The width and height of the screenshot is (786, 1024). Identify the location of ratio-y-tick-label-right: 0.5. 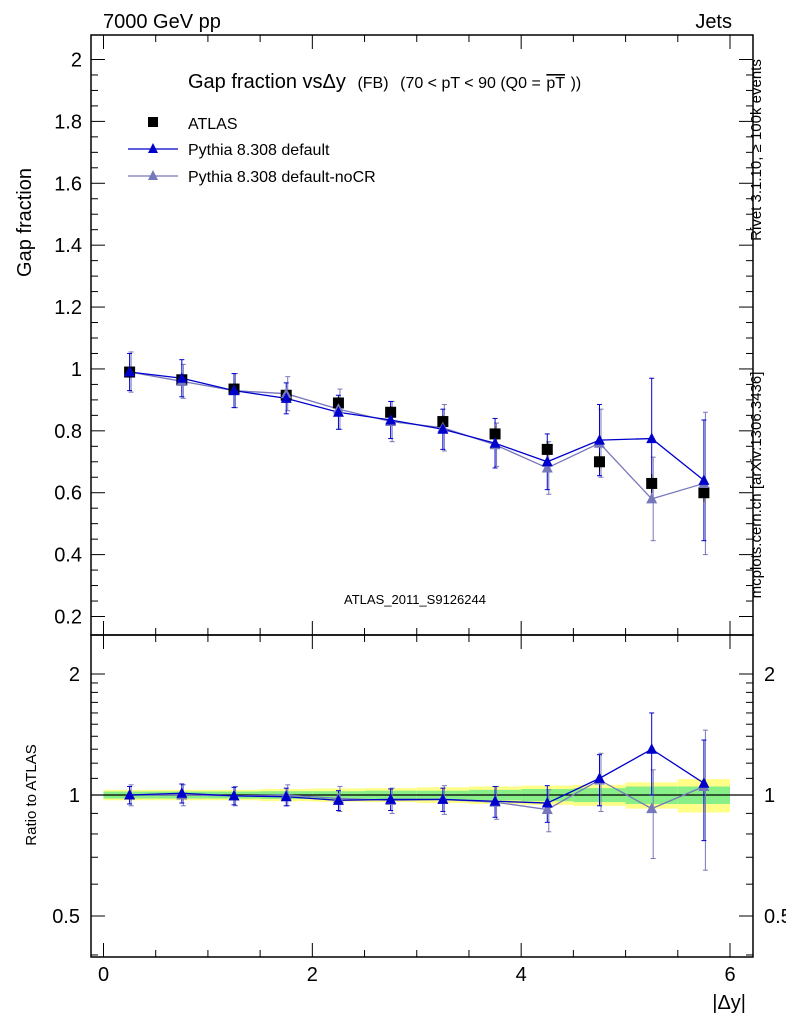
(775, 917).